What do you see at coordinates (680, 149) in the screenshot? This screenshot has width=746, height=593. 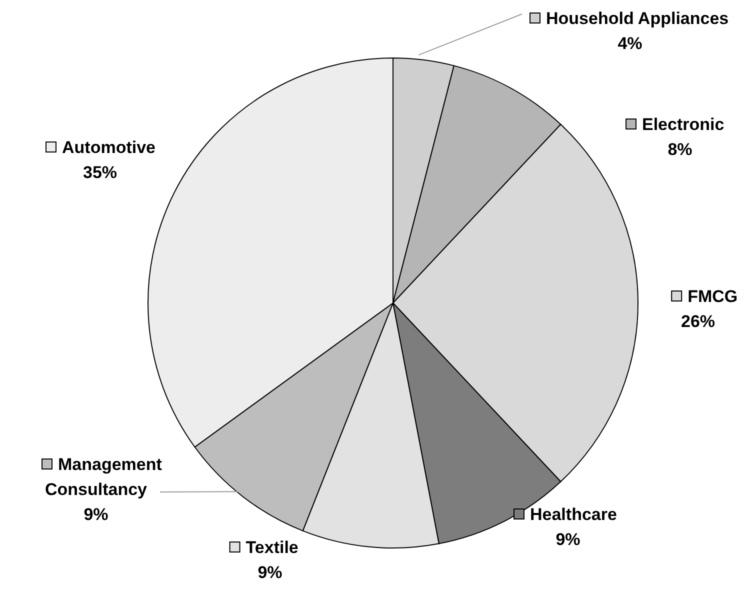 I see `data-label: 8%` at bounding box center [680, 149].